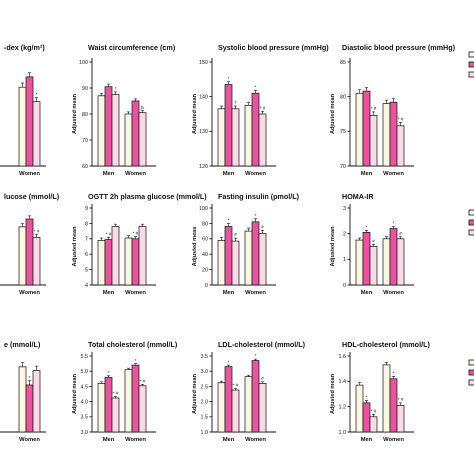 This screenshot has height=474, width=474. I want to click on y-tick-label: 75, so click(343, 132).